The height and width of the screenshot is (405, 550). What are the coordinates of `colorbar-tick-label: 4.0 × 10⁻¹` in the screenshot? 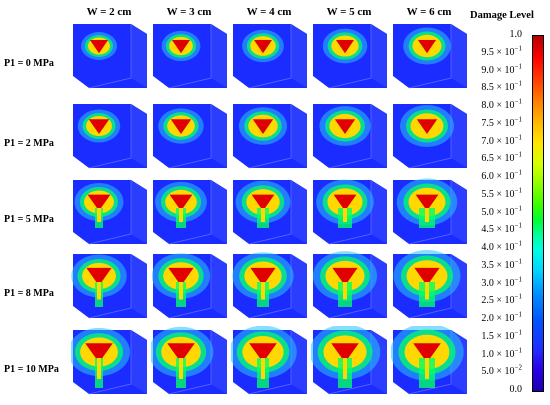 It's located at (501, 246).